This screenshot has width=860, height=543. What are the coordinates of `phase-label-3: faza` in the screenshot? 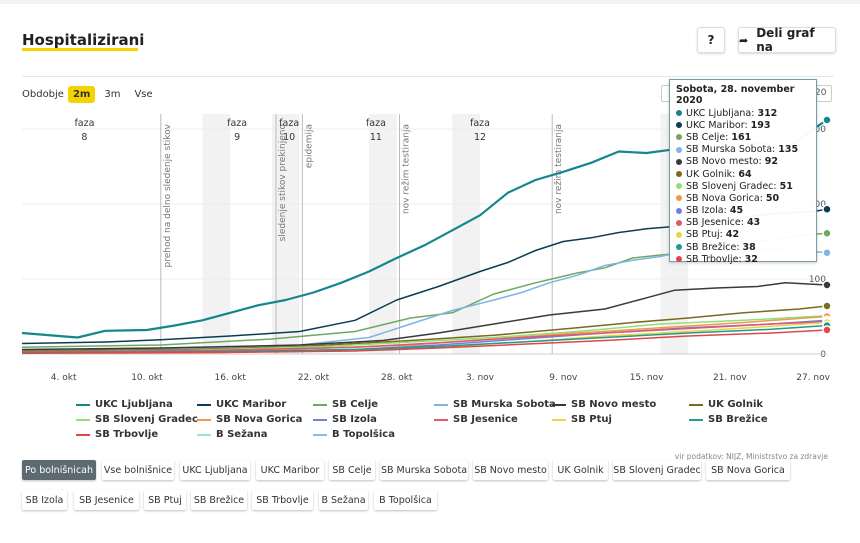 It's located at (376, 123).